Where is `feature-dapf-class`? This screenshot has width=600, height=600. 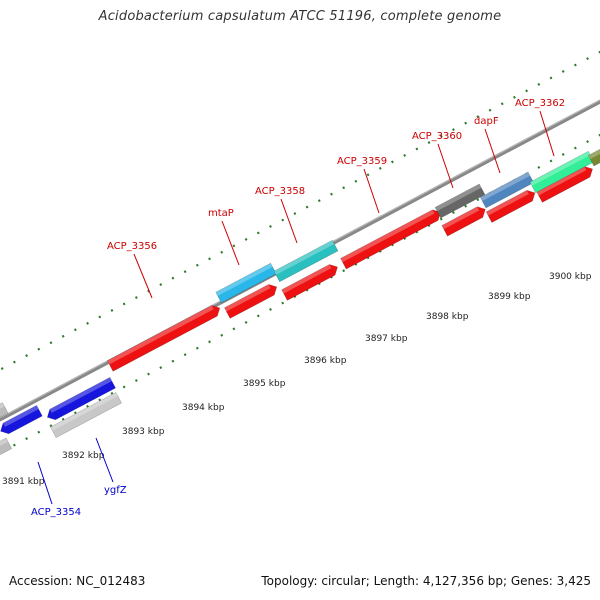
feature-dapf-class is located at coordinates (507, 190).